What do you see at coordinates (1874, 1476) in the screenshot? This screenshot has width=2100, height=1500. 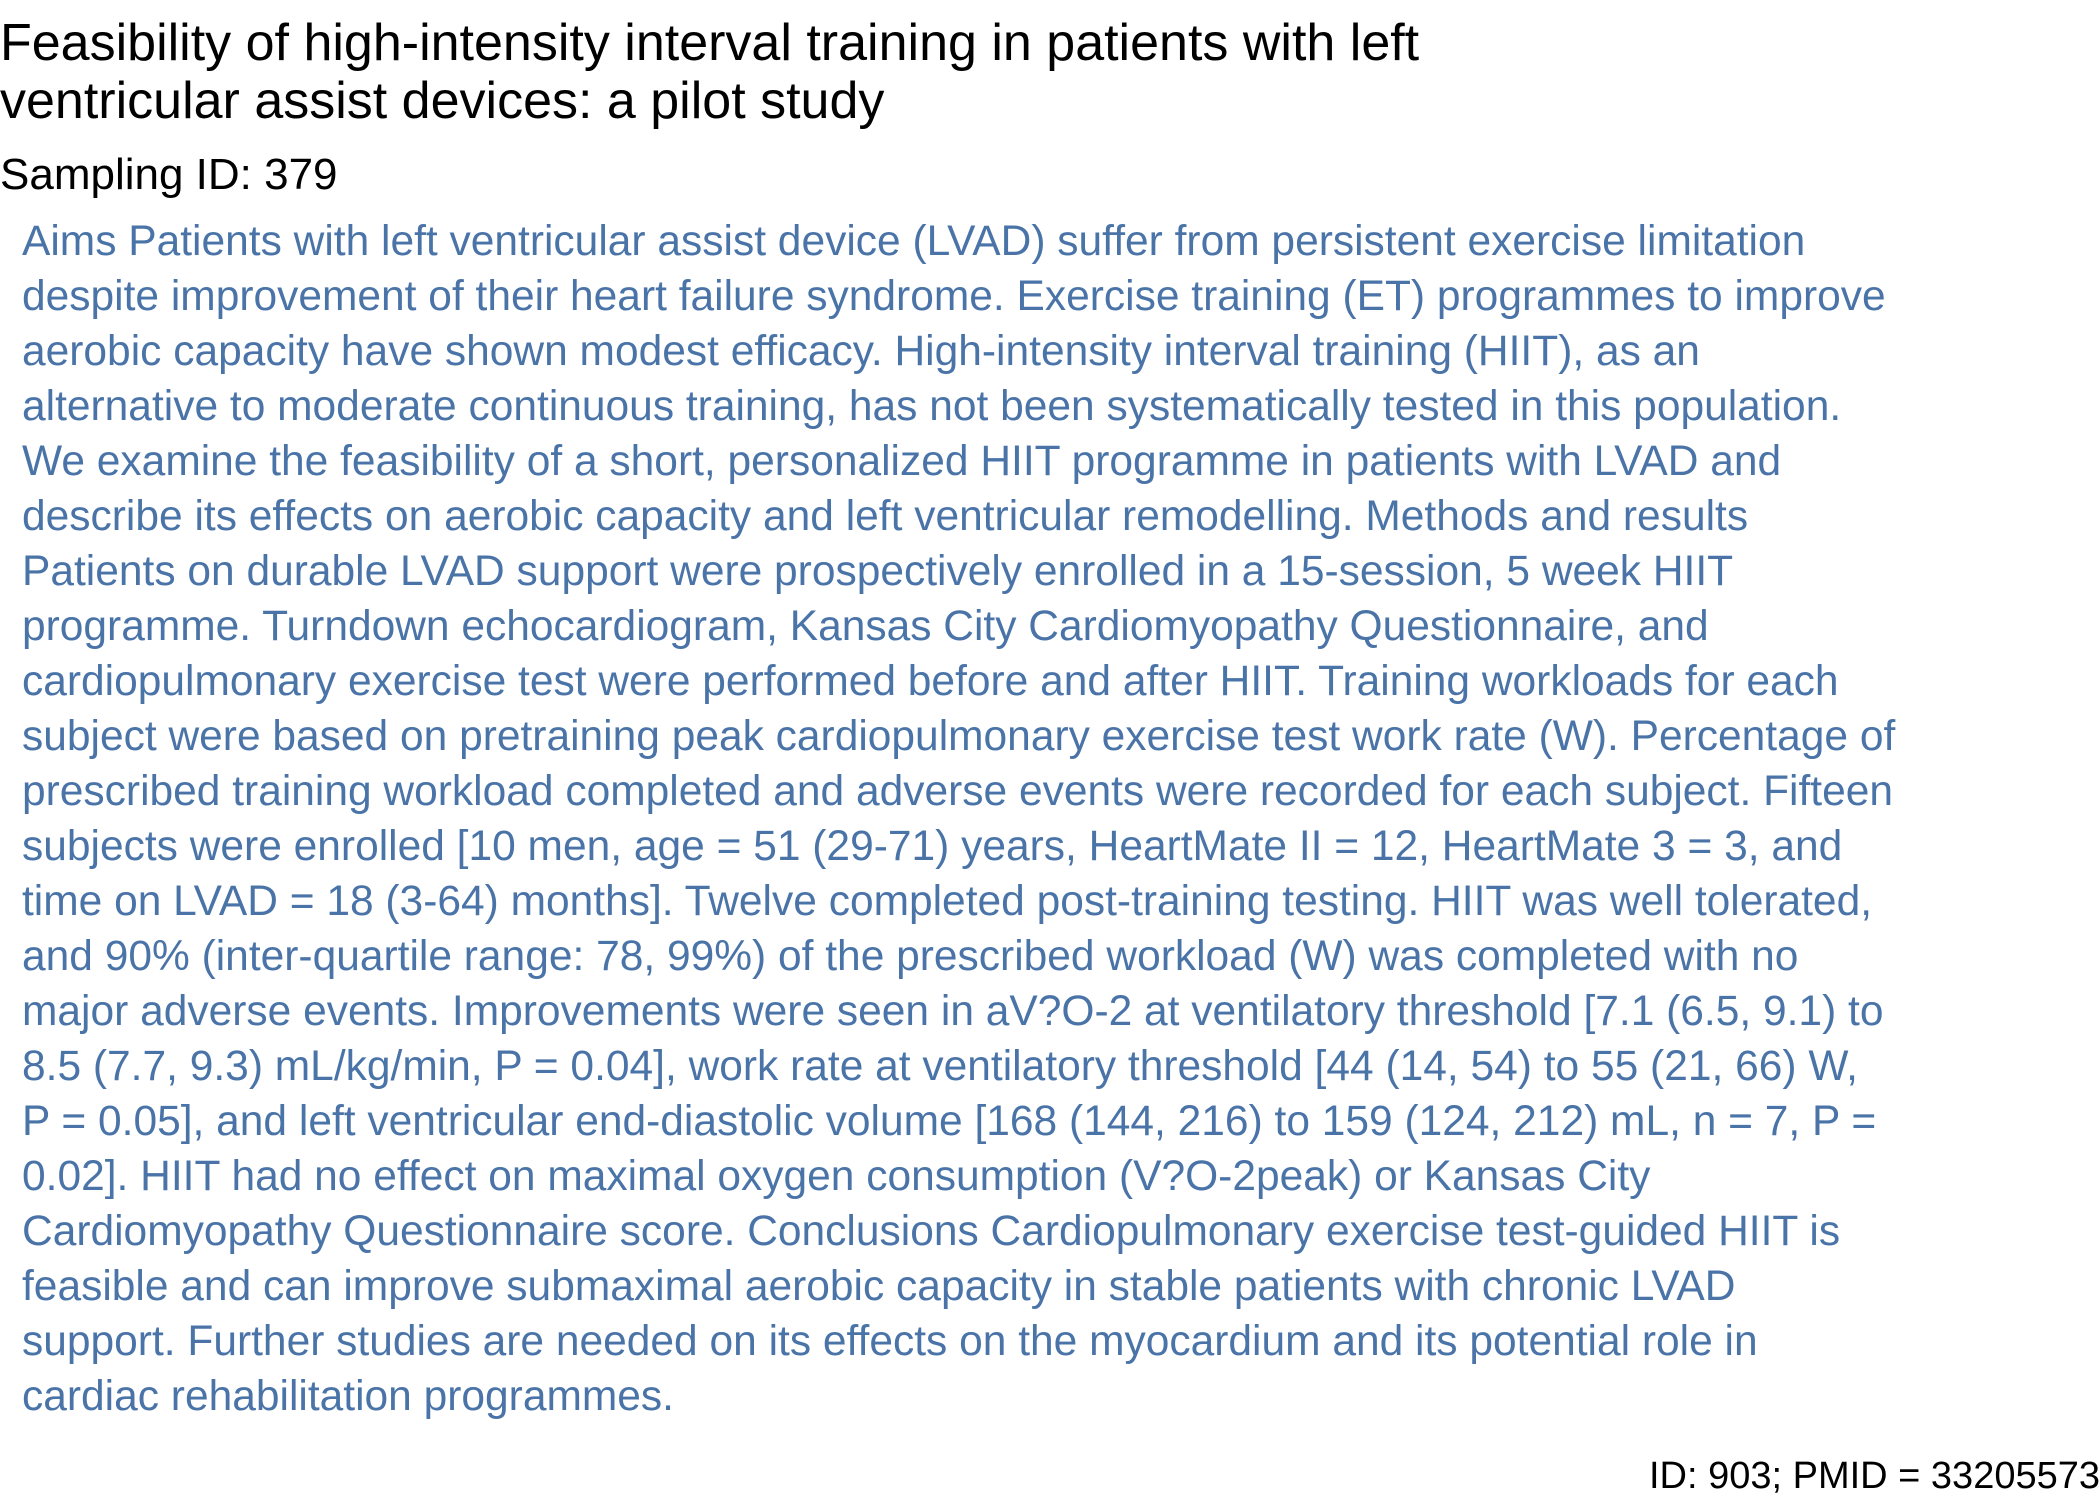 I see `paper-footer-id: ID: 903; PMID = 33205573` at bounding box center [1874, 1476].